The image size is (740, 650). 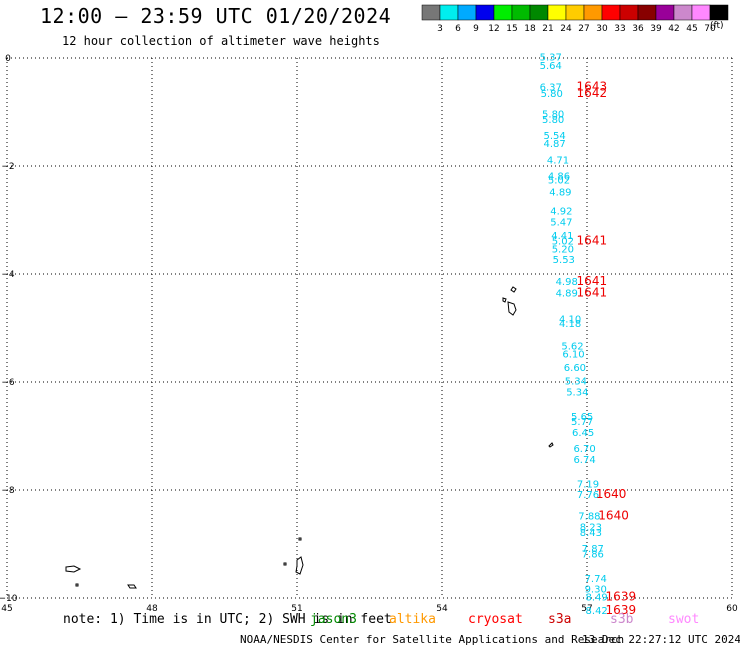 What do you see at coordinates (558, 160) in the screenshot?
I see `wave-height-label: 4.71` at bounding box center [558, 160].